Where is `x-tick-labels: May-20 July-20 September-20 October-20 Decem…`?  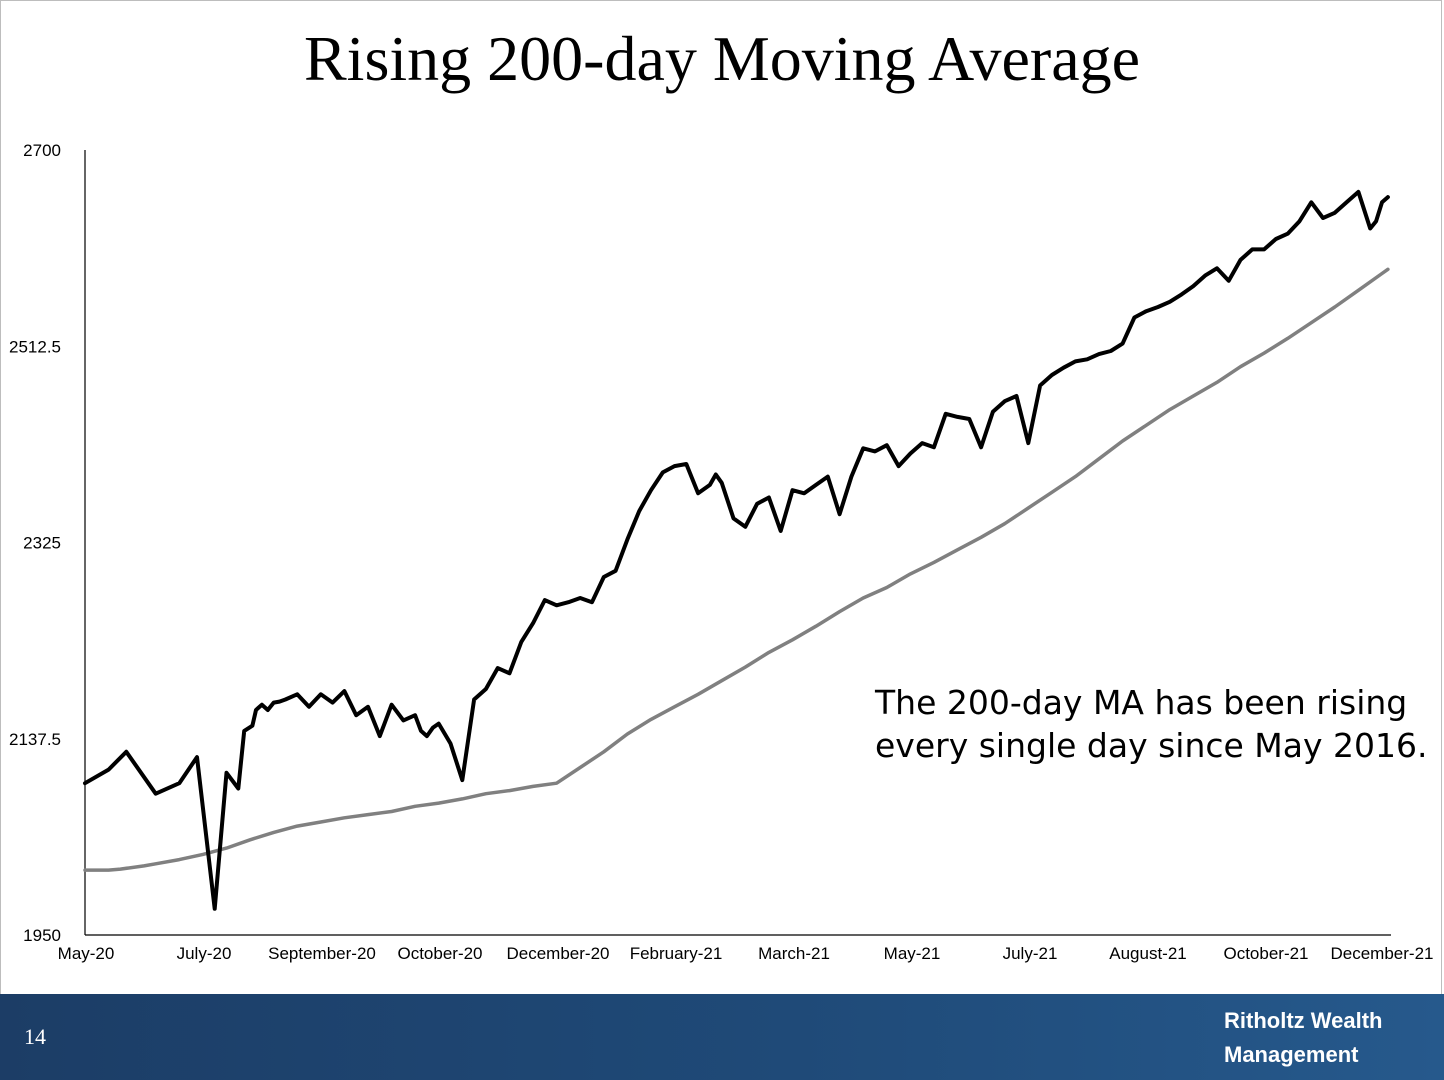
x-tick-labels: May-20 July-20 September-20 October-20 Decem… is located at coordinates (746, 953).